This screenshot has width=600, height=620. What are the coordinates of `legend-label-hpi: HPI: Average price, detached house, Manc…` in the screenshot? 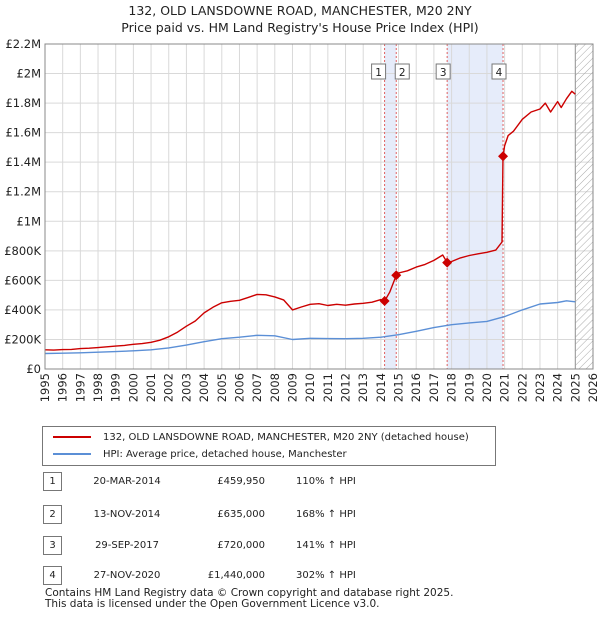 It's located at (225, 454).